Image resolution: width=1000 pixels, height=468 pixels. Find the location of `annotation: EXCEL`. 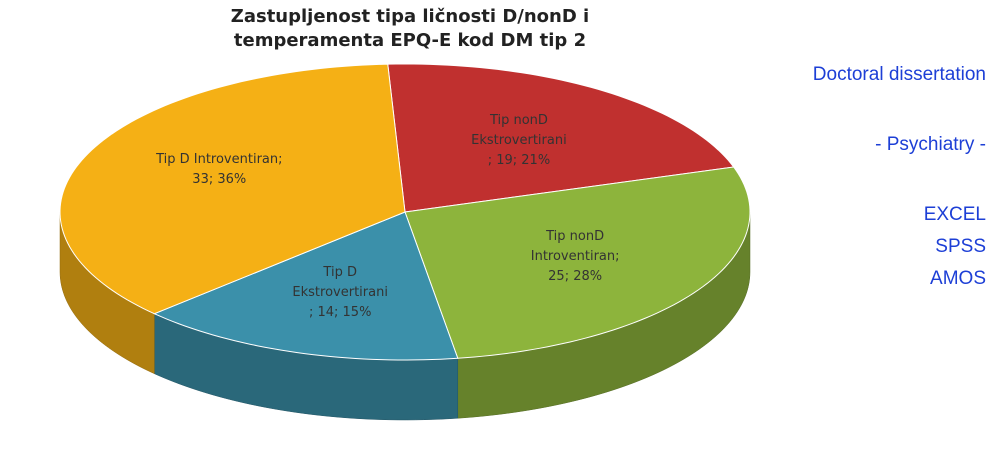

annotation: EXCEL is located at coordinates (954, 214).